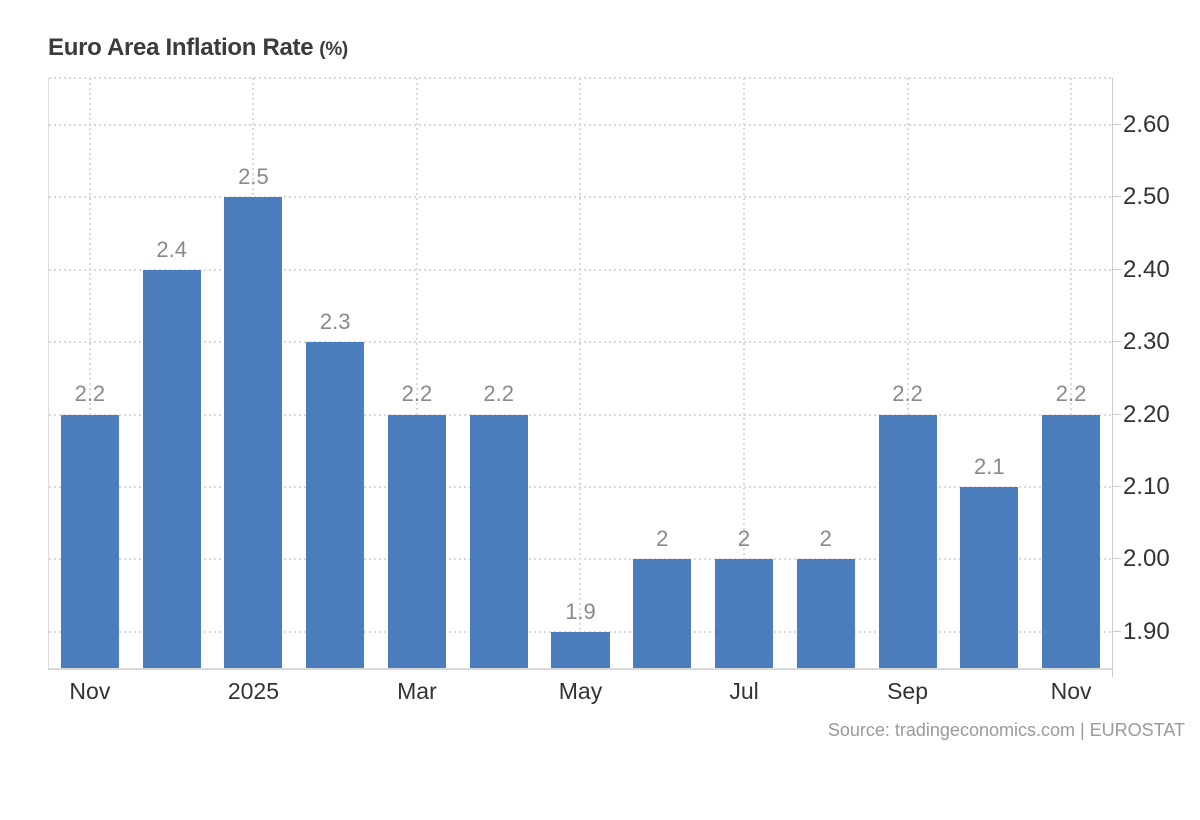 The height and width of the screenshot is (820, 1200). I want to click on bar-slot: 2.2 Sep, so click(908, 391).